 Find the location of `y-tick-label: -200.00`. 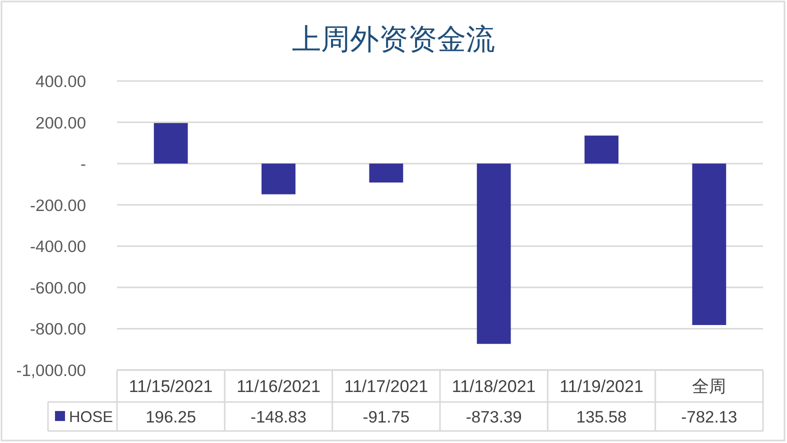

y-tick-label: -200.00 is located at coordinates (58, 205).